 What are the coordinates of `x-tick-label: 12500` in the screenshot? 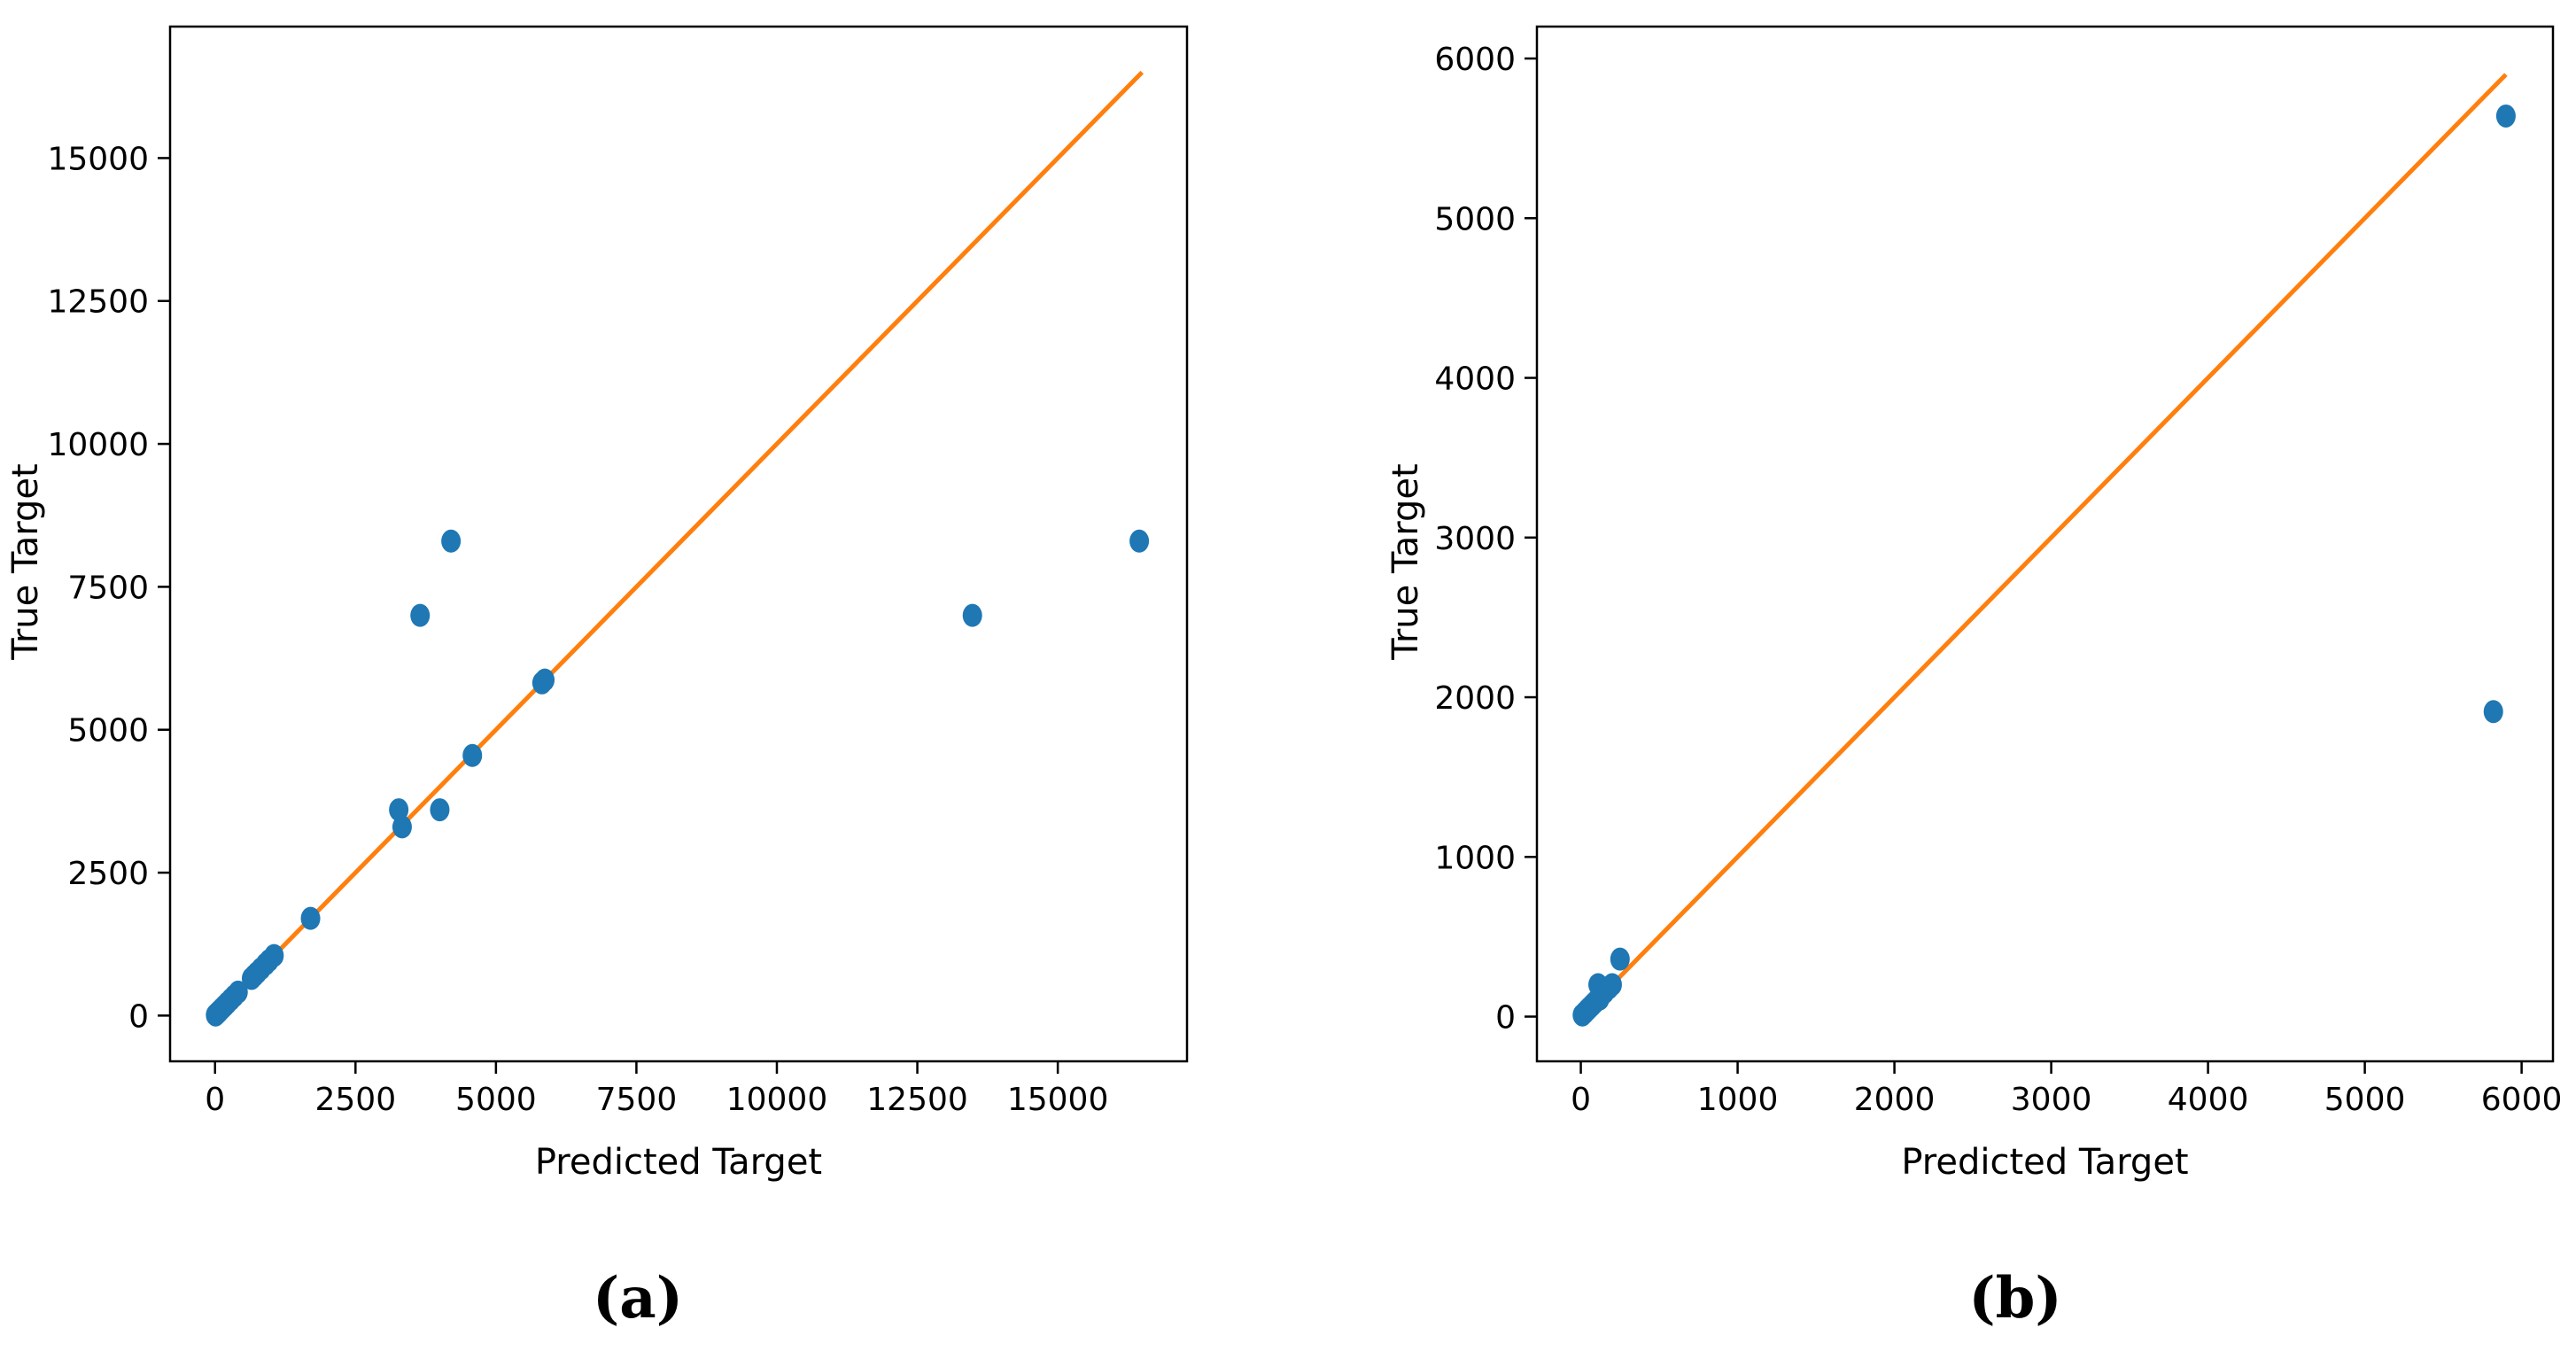 It's located at (917, 1100).